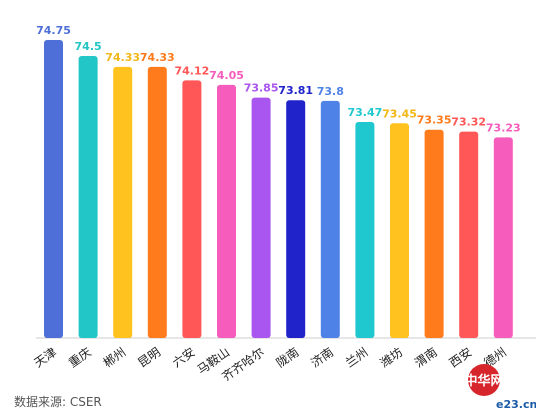  What do you see at coordinates (365, 112) in the screenshot?
I see `value-label-9: 73.47` at bounding box center [365, 112].